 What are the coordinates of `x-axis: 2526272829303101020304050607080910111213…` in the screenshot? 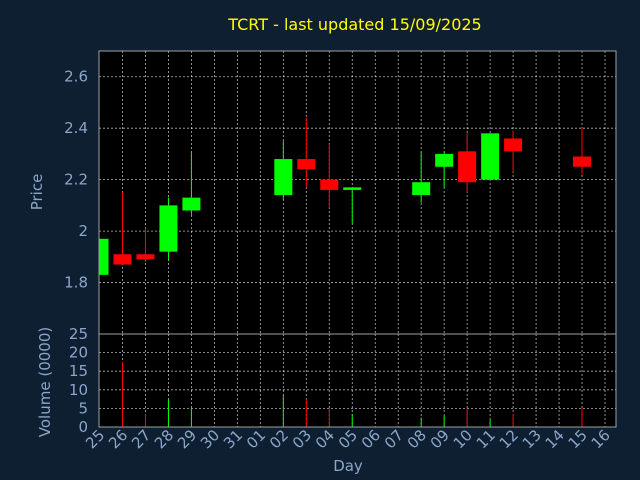 It's located at (348, 439).